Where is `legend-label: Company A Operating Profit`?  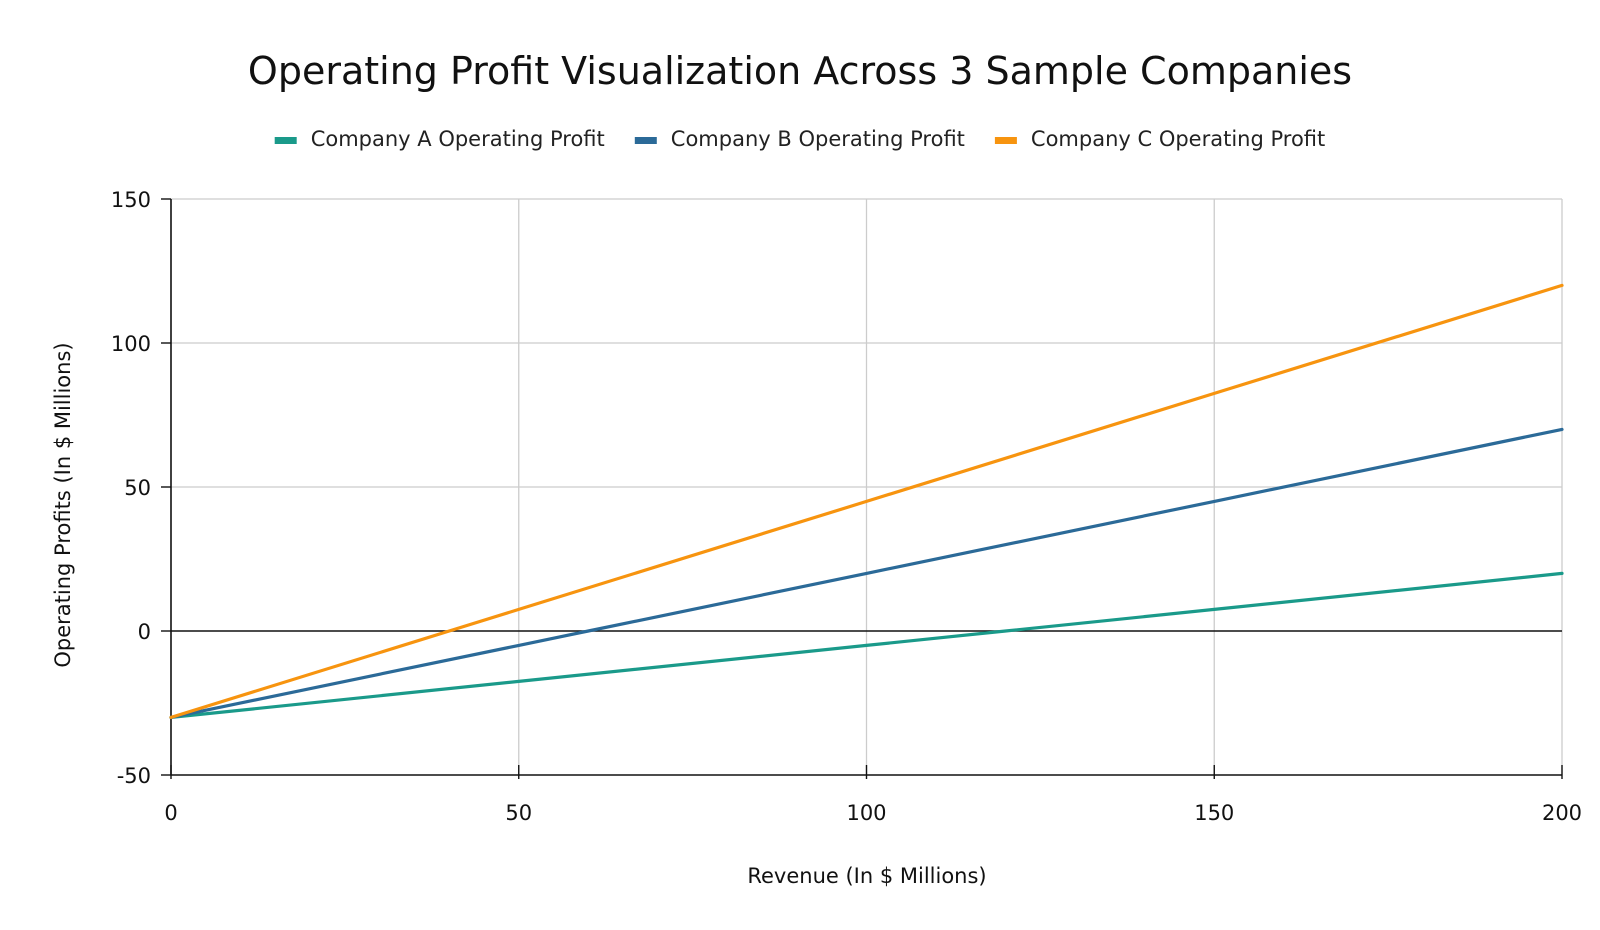 legend-label: Company A Operating Profit is located at coordinates (458, 139).